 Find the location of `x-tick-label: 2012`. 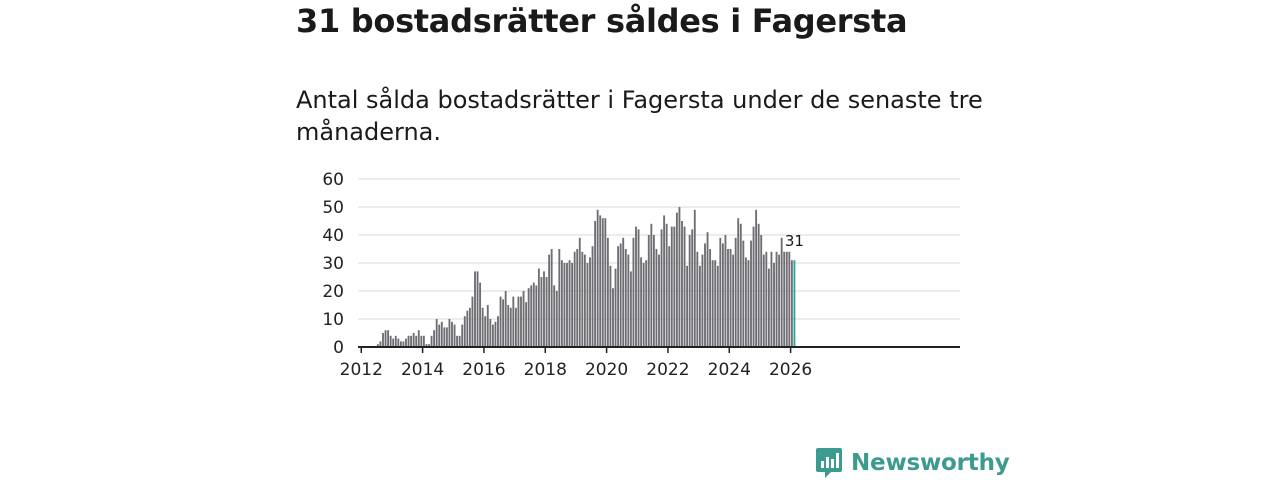

x-tick-label: 2012 is located at coordinates (361, 370).